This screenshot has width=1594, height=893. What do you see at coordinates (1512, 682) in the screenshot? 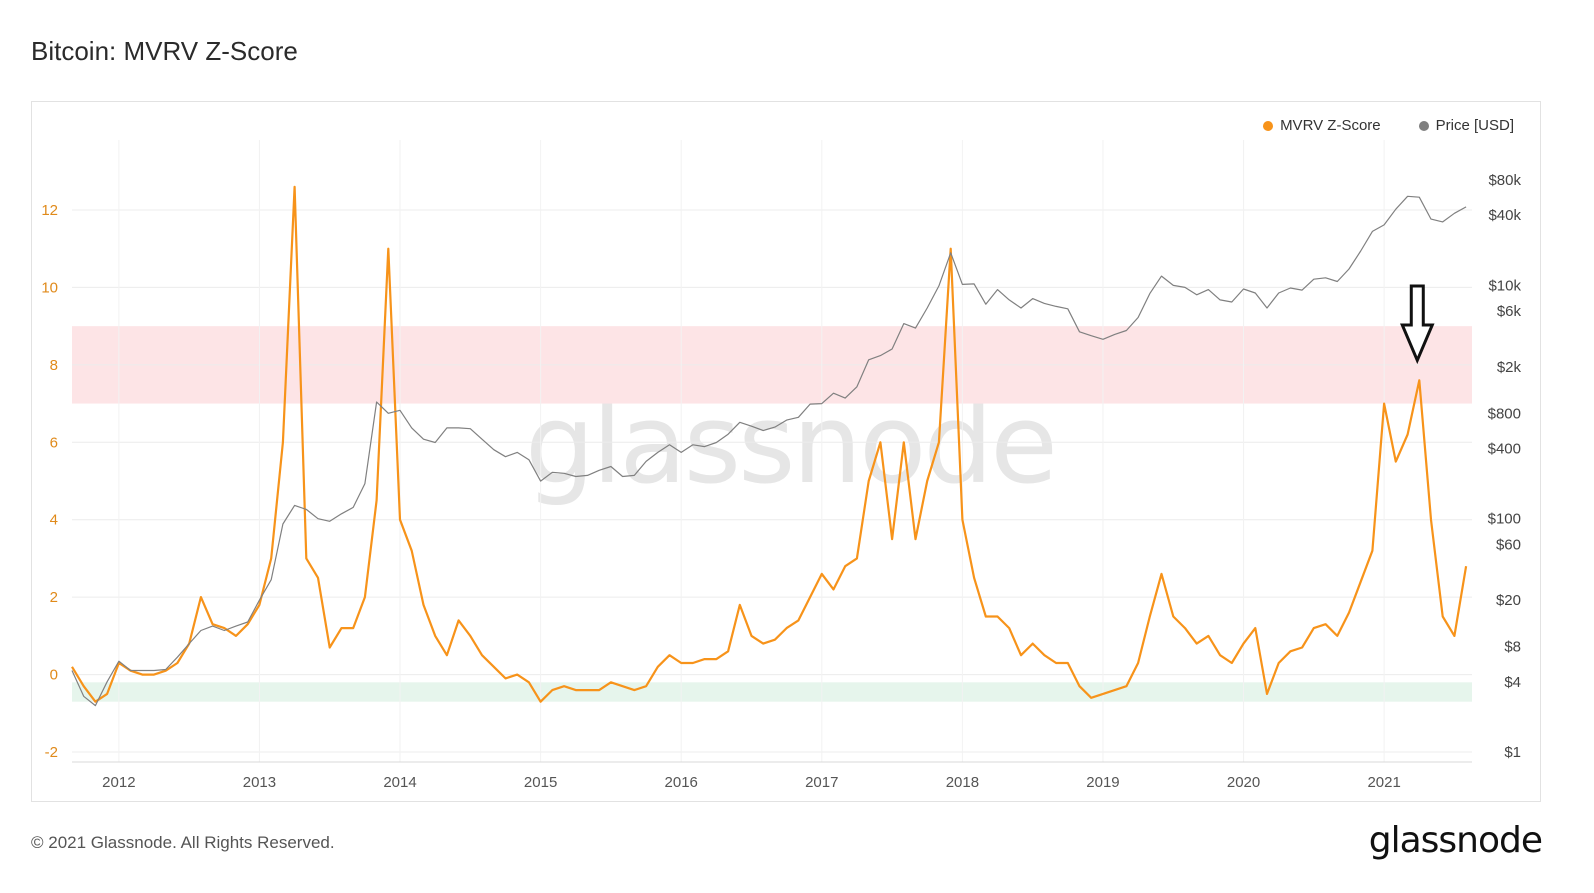
I see `y-right-tick-label: $4` at bounding box center [1512, 682].